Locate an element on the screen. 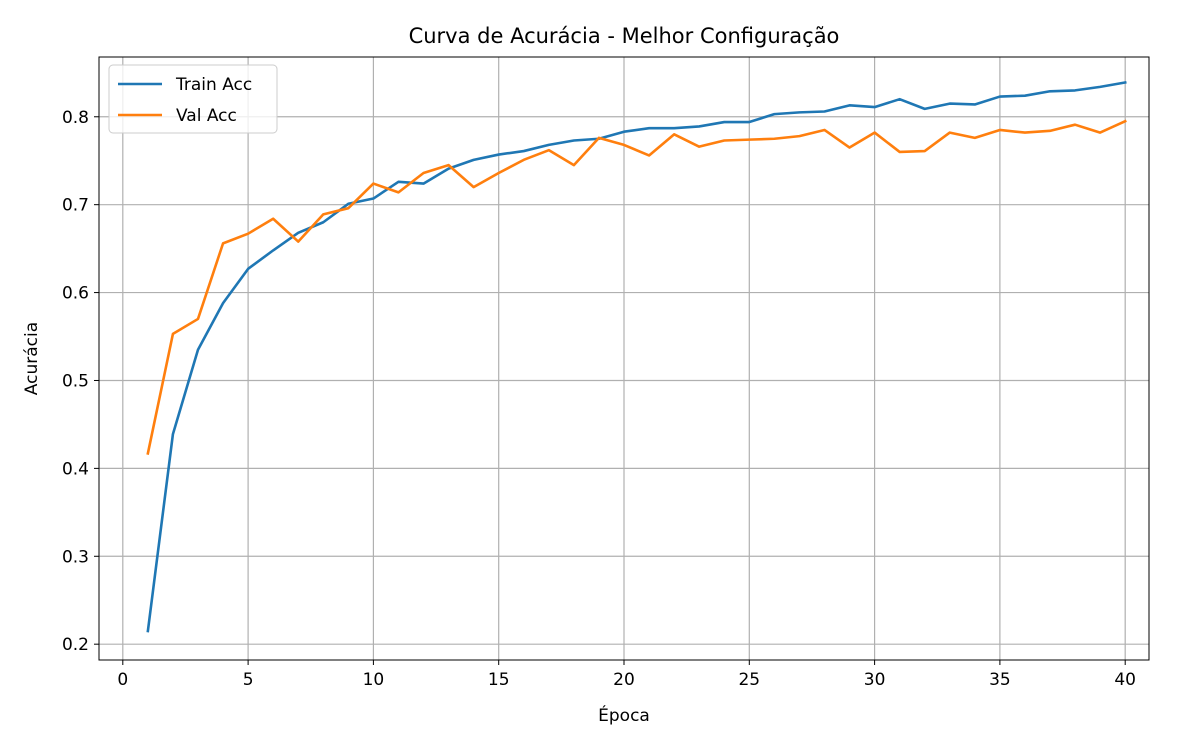 Image resolution: width=1200 pixels, height=750 pixels. chart-title: Curva de Acurácia - Melhor Configuração is located at coordinates (624, 36).